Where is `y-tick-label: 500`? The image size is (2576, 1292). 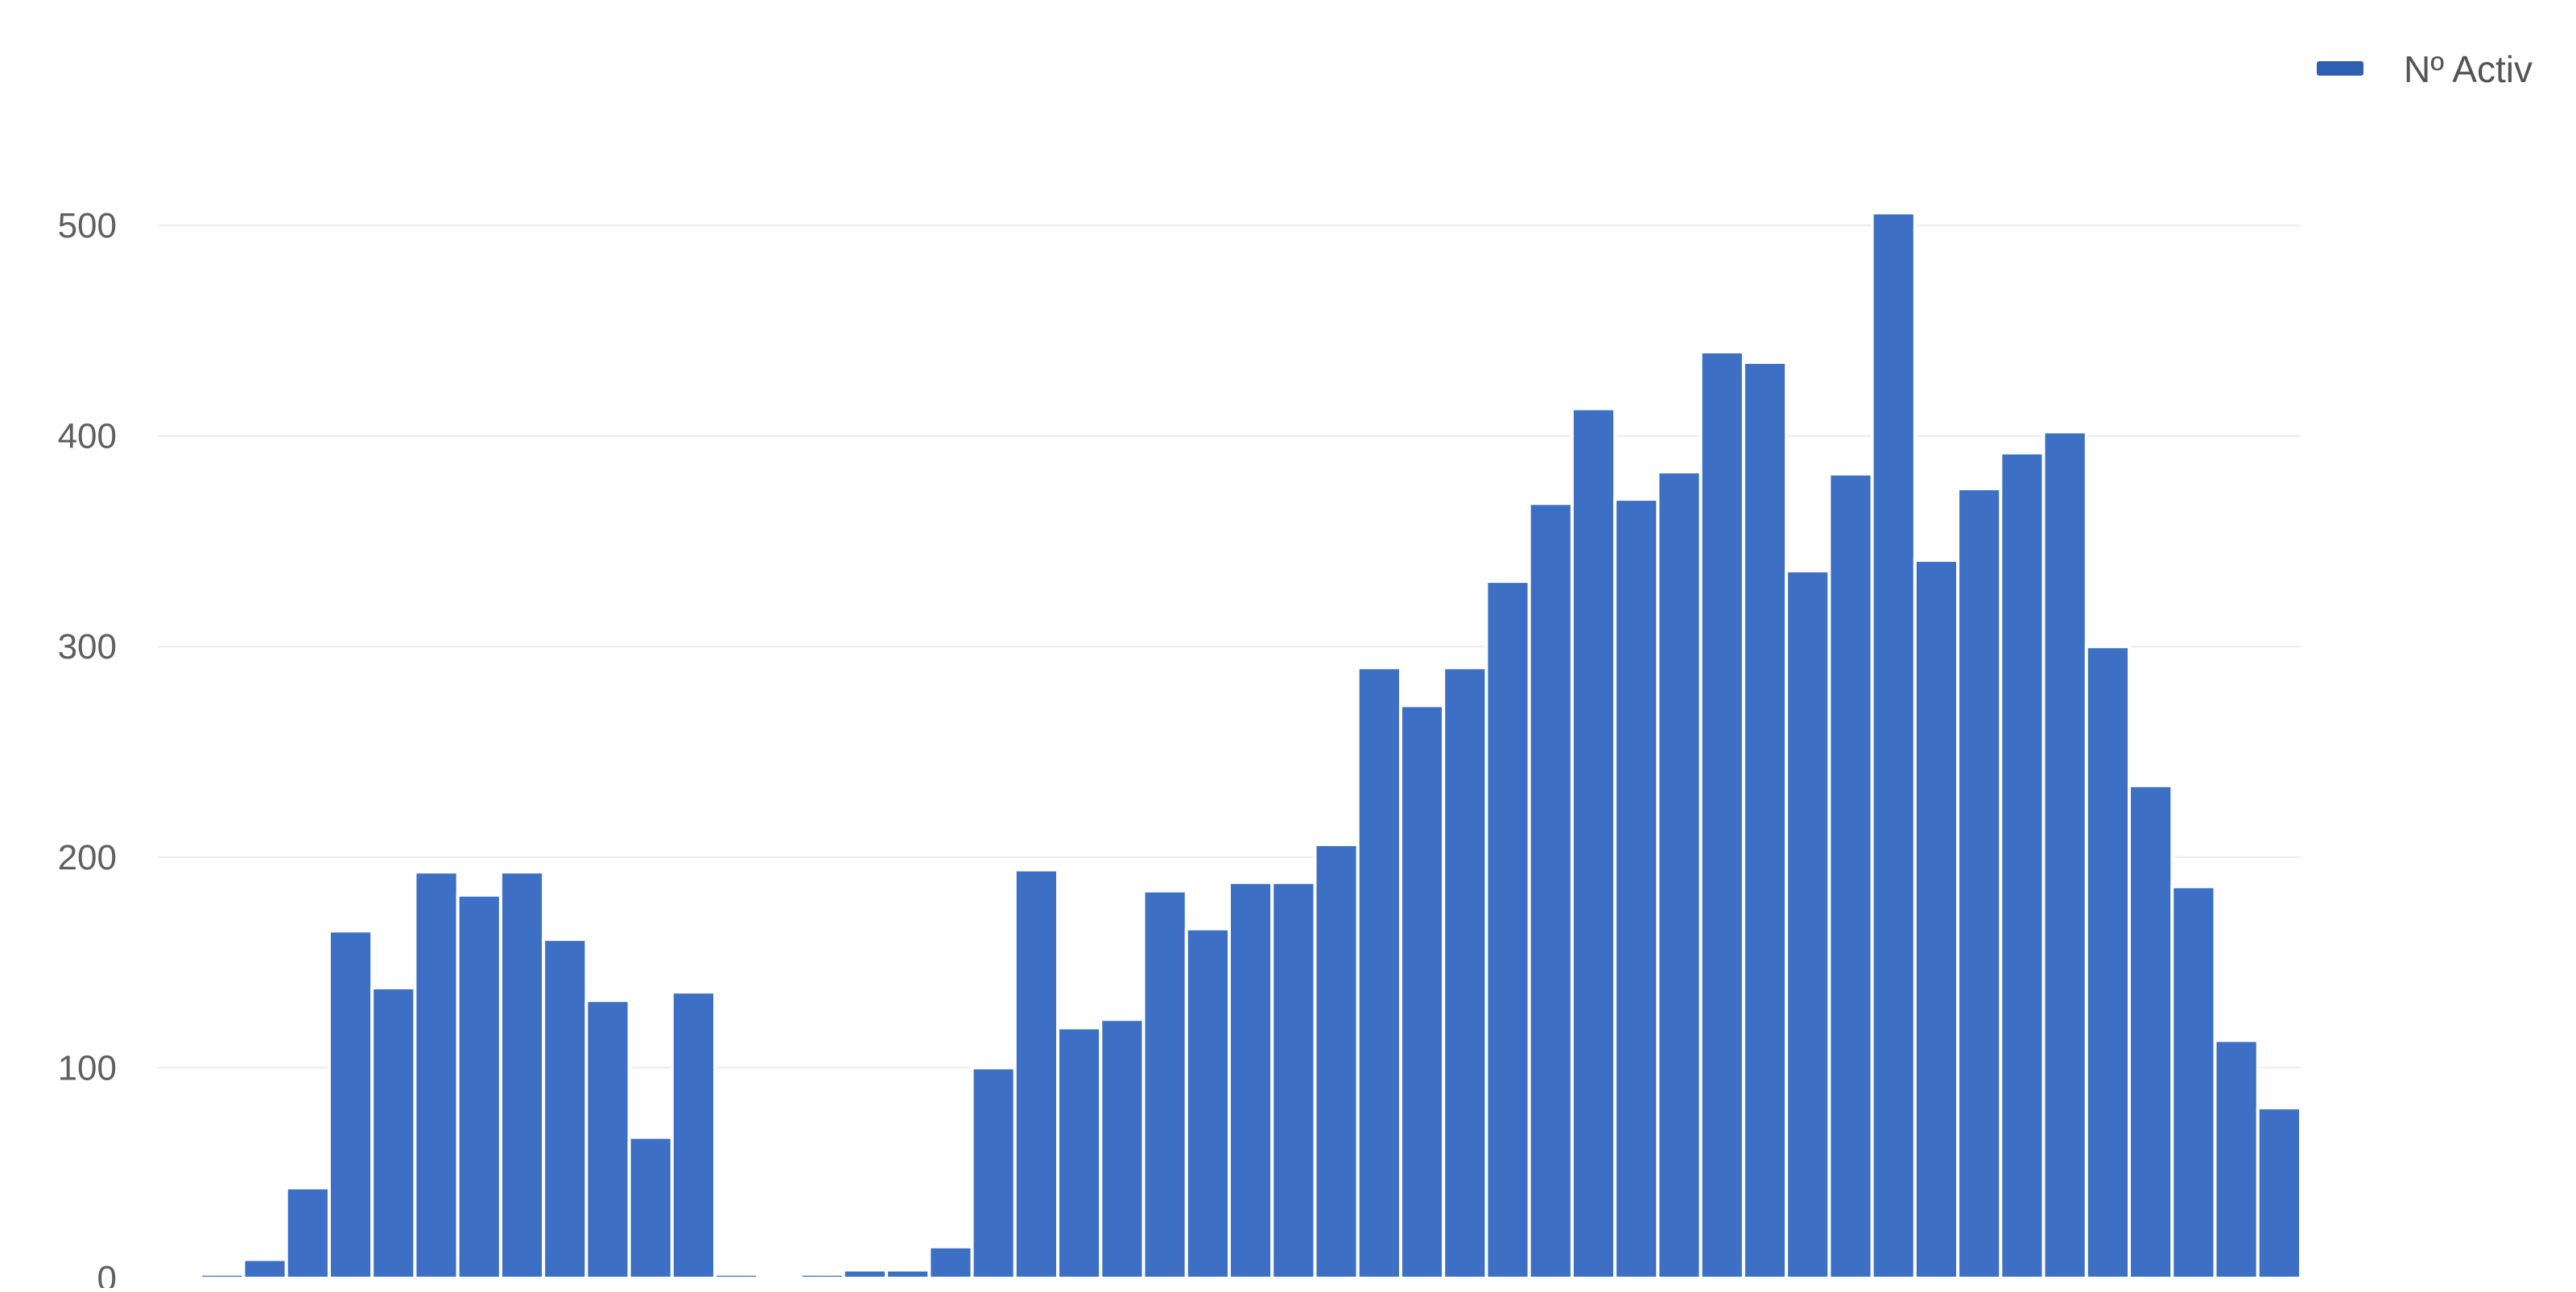 y-tick-label: 500 is located at coordinates (87, 226).